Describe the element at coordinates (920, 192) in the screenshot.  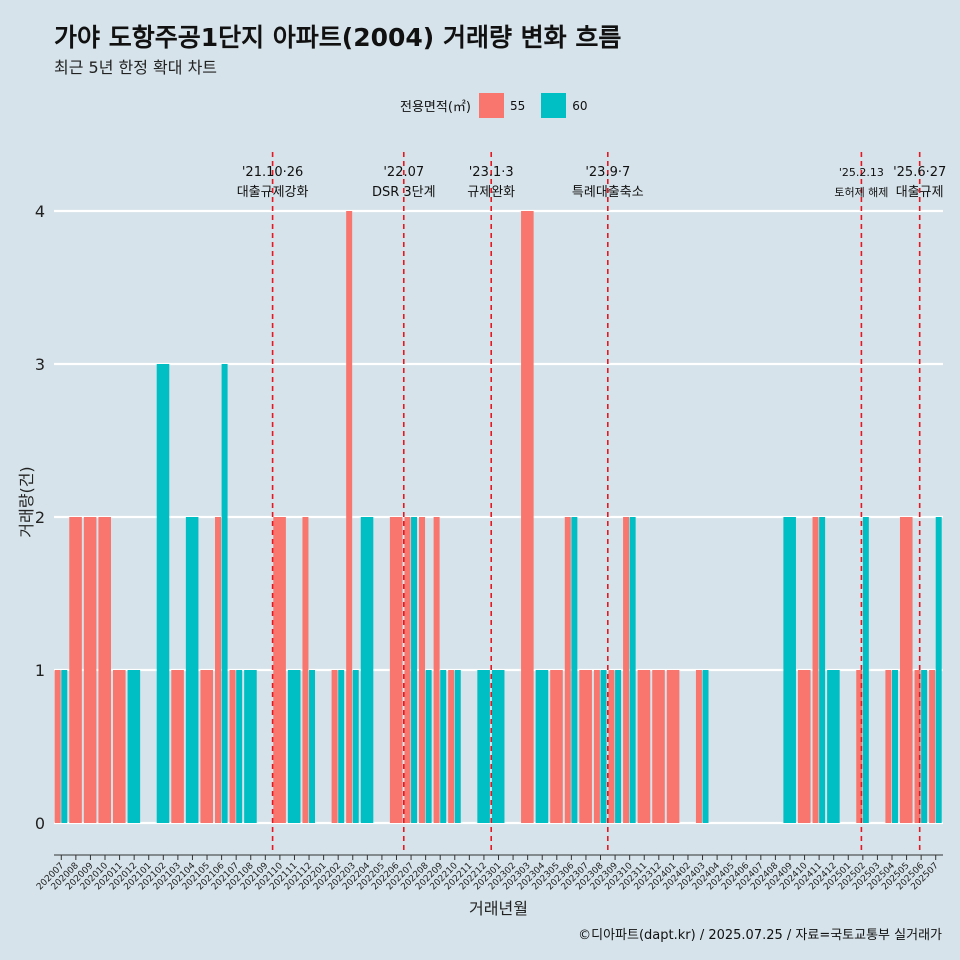
I see `event-label-5: 대출규제` at that location.